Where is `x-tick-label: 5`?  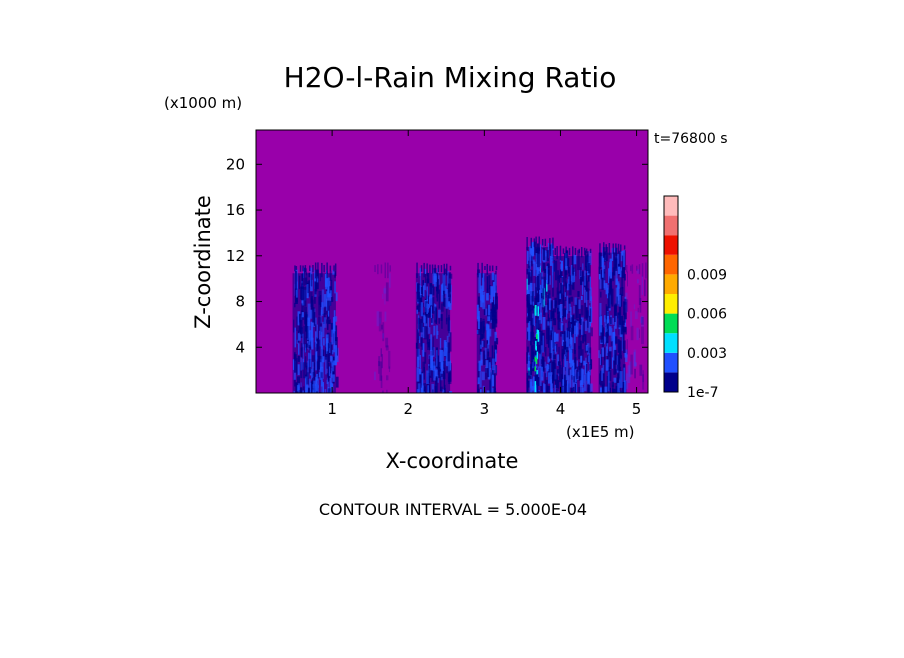
x-tick-label: 5 is located at coordinates (637, 409).